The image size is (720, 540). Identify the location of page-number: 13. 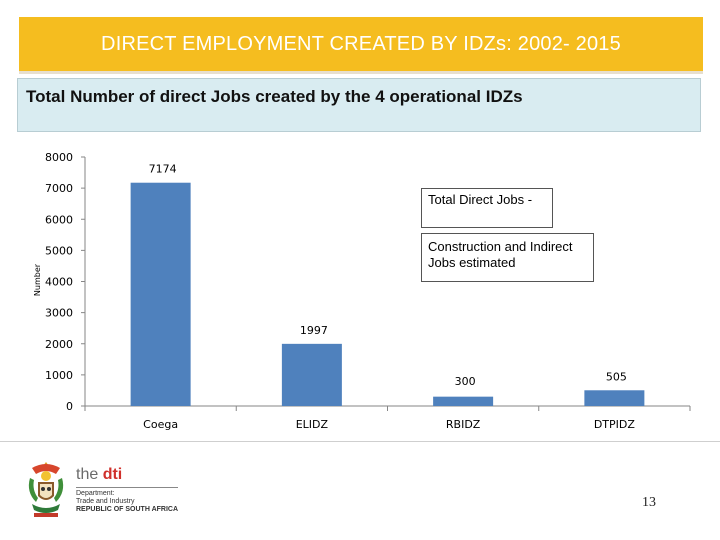
(649, 502).